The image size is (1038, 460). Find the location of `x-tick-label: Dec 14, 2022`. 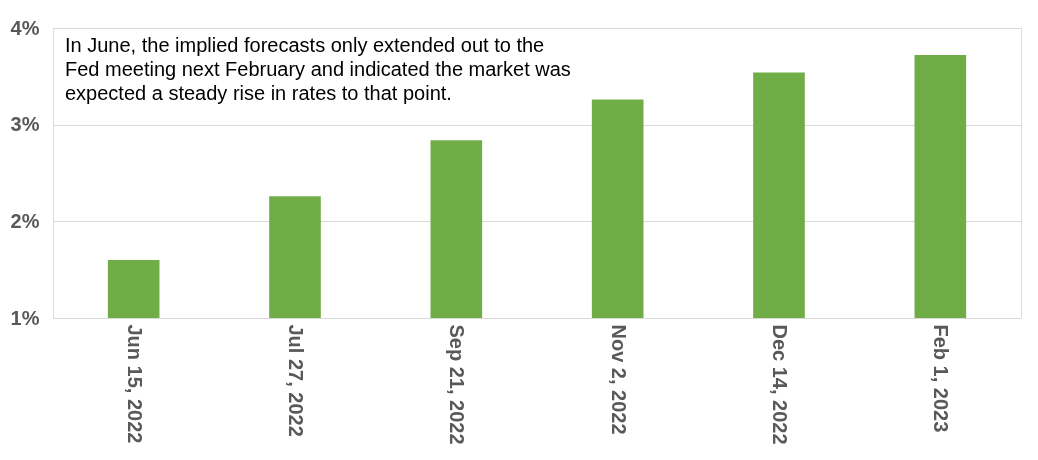

x-tick-label: Dec 14, 2022 is located at coordinates (780, 384).